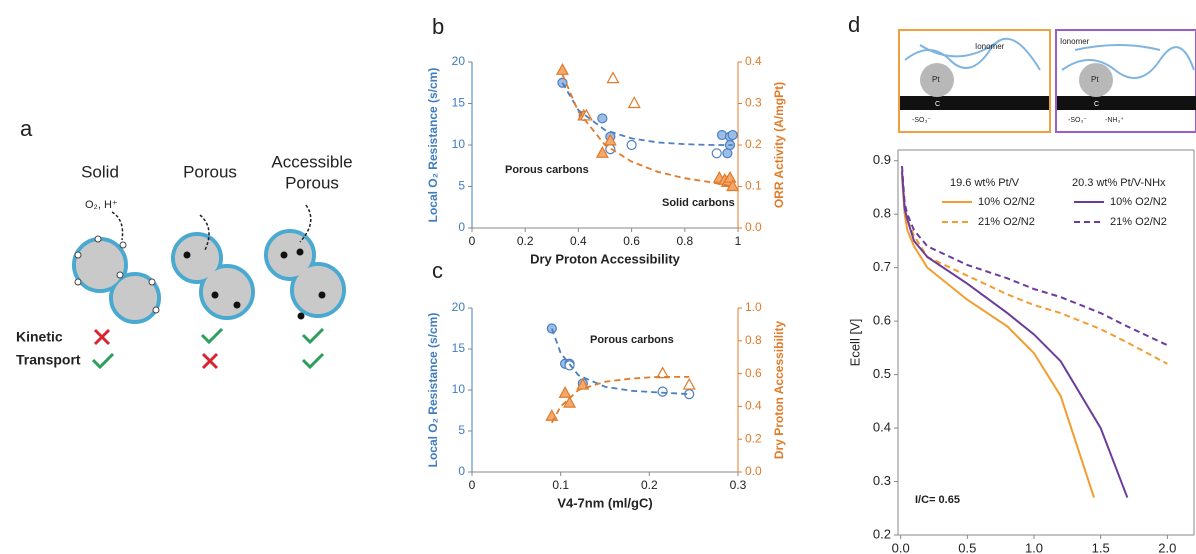 The height and width of the screenshot is (554, 1196). Describe the element at coordinates (1049, 58) in the screenshot. I see `ionomer` at that location.